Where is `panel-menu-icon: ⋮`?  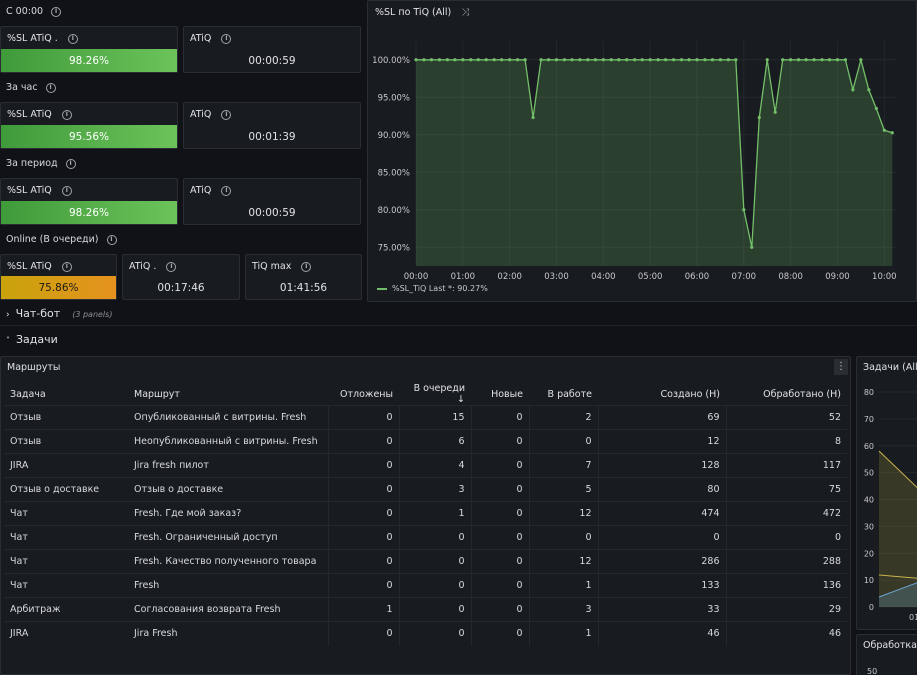
panel-menu-icon: ⋮ is located at coordinates (841, 367).